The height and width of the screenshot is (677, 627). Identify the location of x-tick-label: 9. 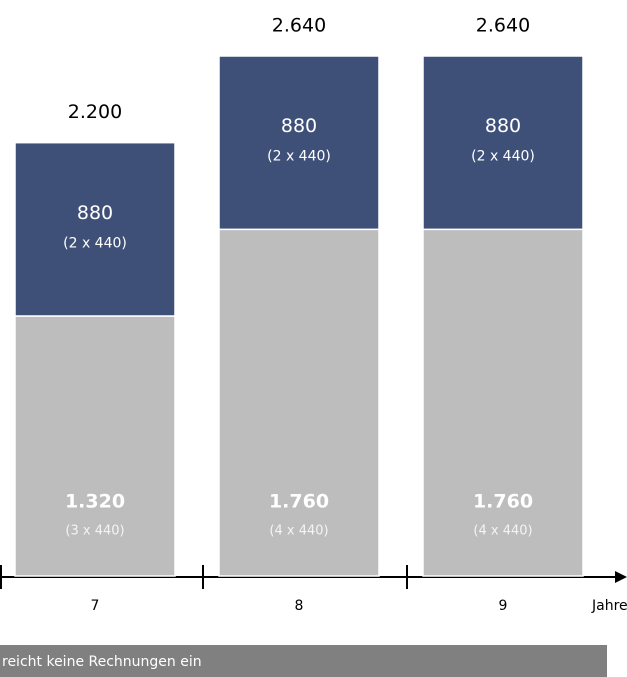
(503, 606).